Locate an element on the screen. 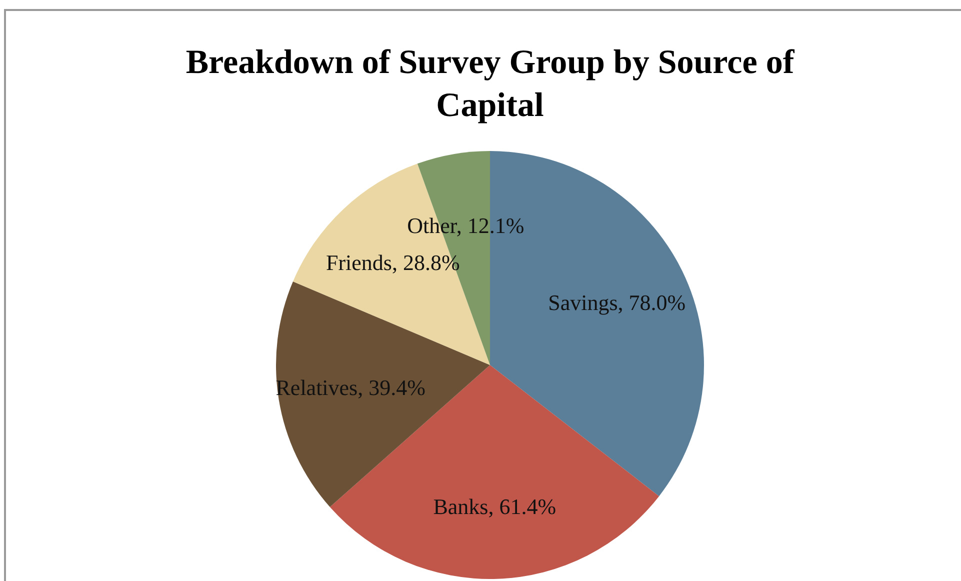 The width and height of the screenshot is (961, 581). slice-label: Friends, 28.8% is located at coordinates (393, 262).